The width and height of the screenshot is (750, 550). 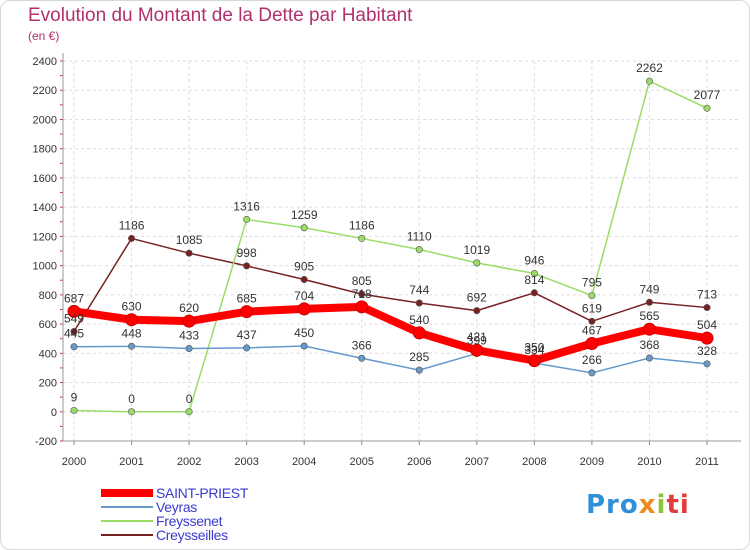 I want to click on data-label: 1110, so click(x=419, y=237).